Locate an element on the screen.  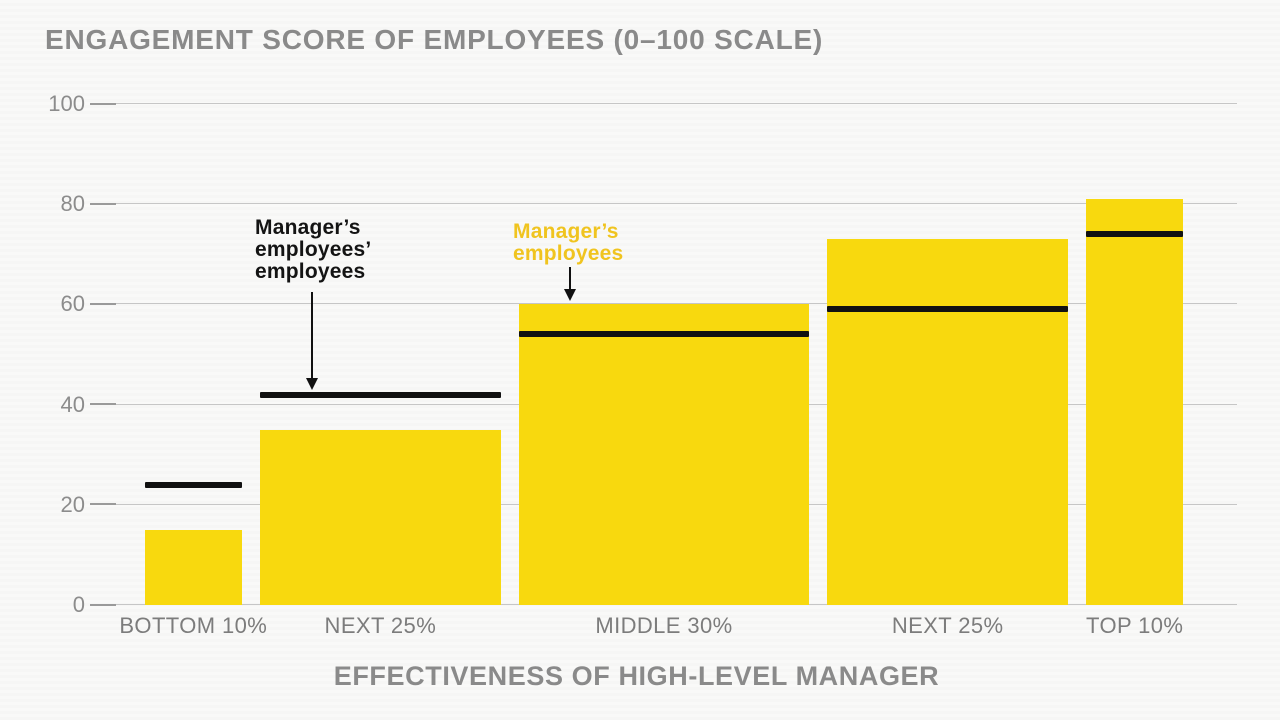
y-tick-label-0: 0 is located at coordinates (78, 604).